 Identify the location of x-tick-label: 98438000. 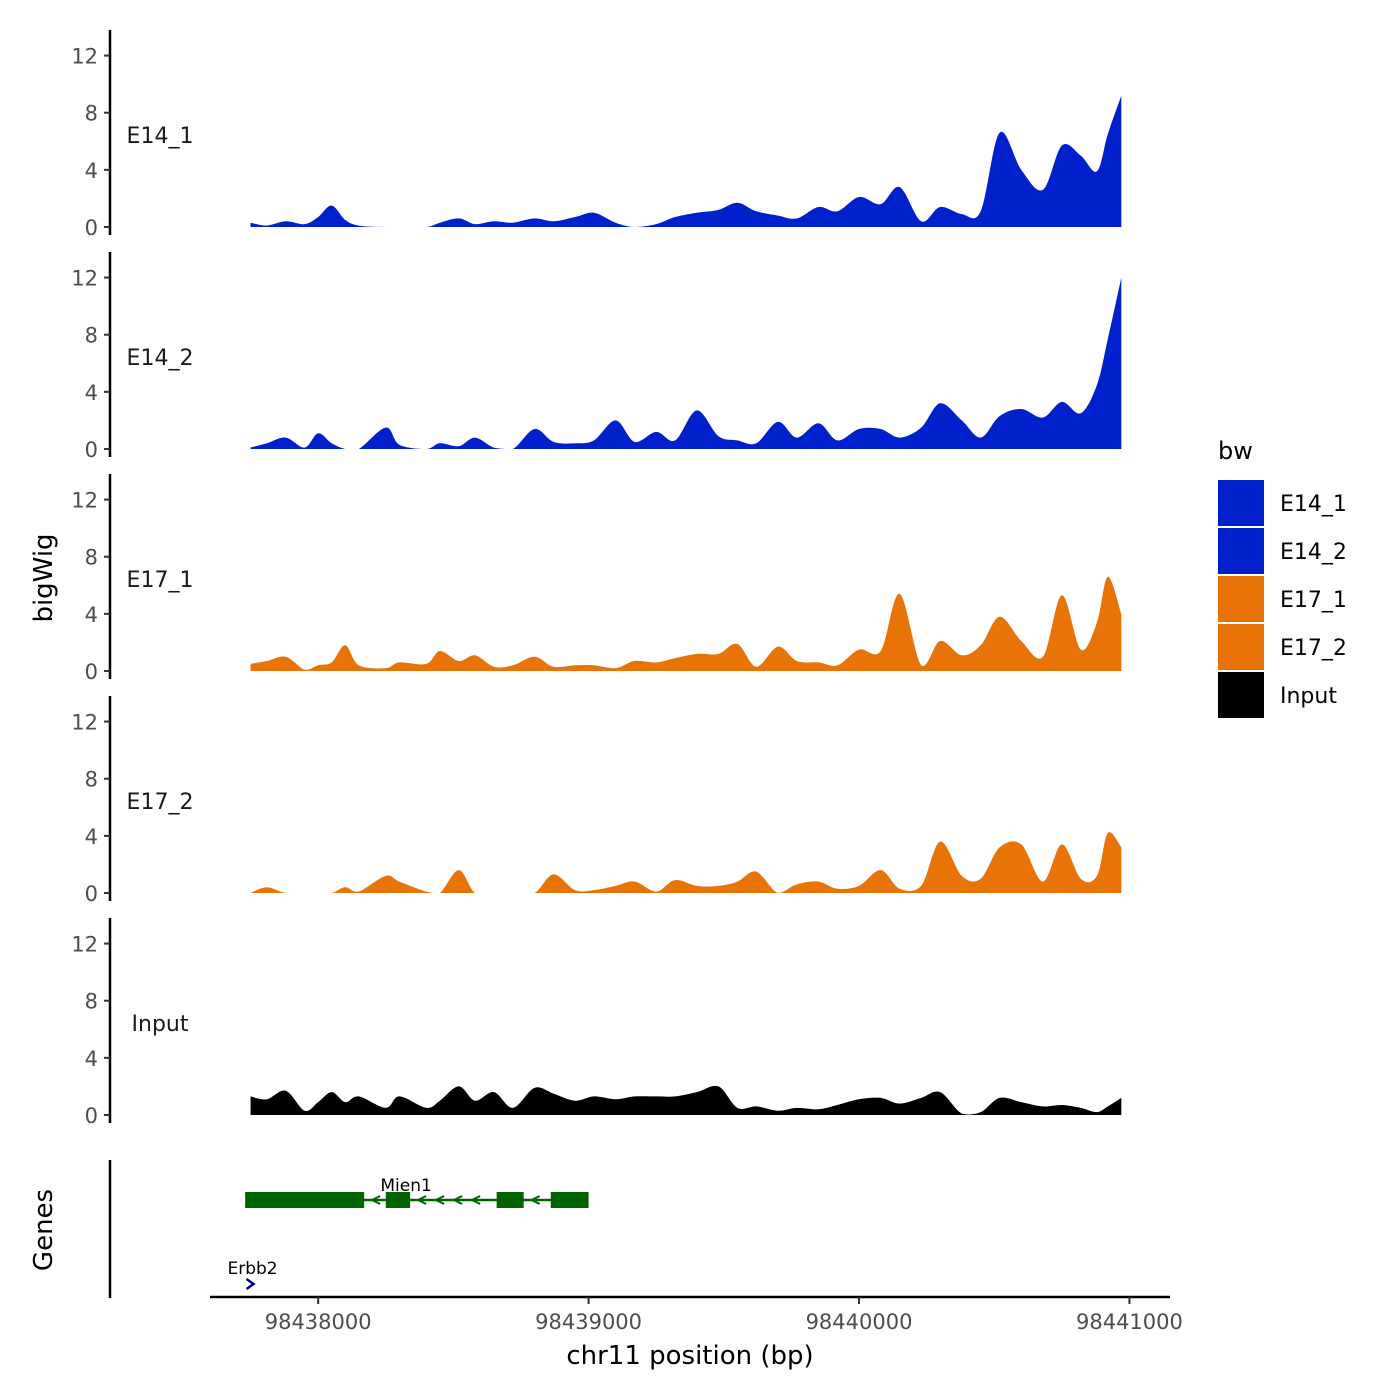
(318, 1322).